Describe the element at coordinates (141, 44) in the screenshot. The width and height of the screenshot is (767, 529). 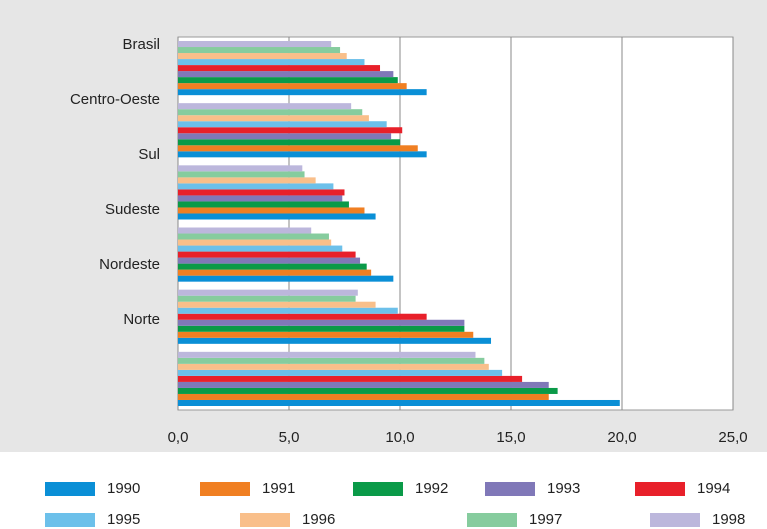
I see `y-tick-label: Brasil` at that location.